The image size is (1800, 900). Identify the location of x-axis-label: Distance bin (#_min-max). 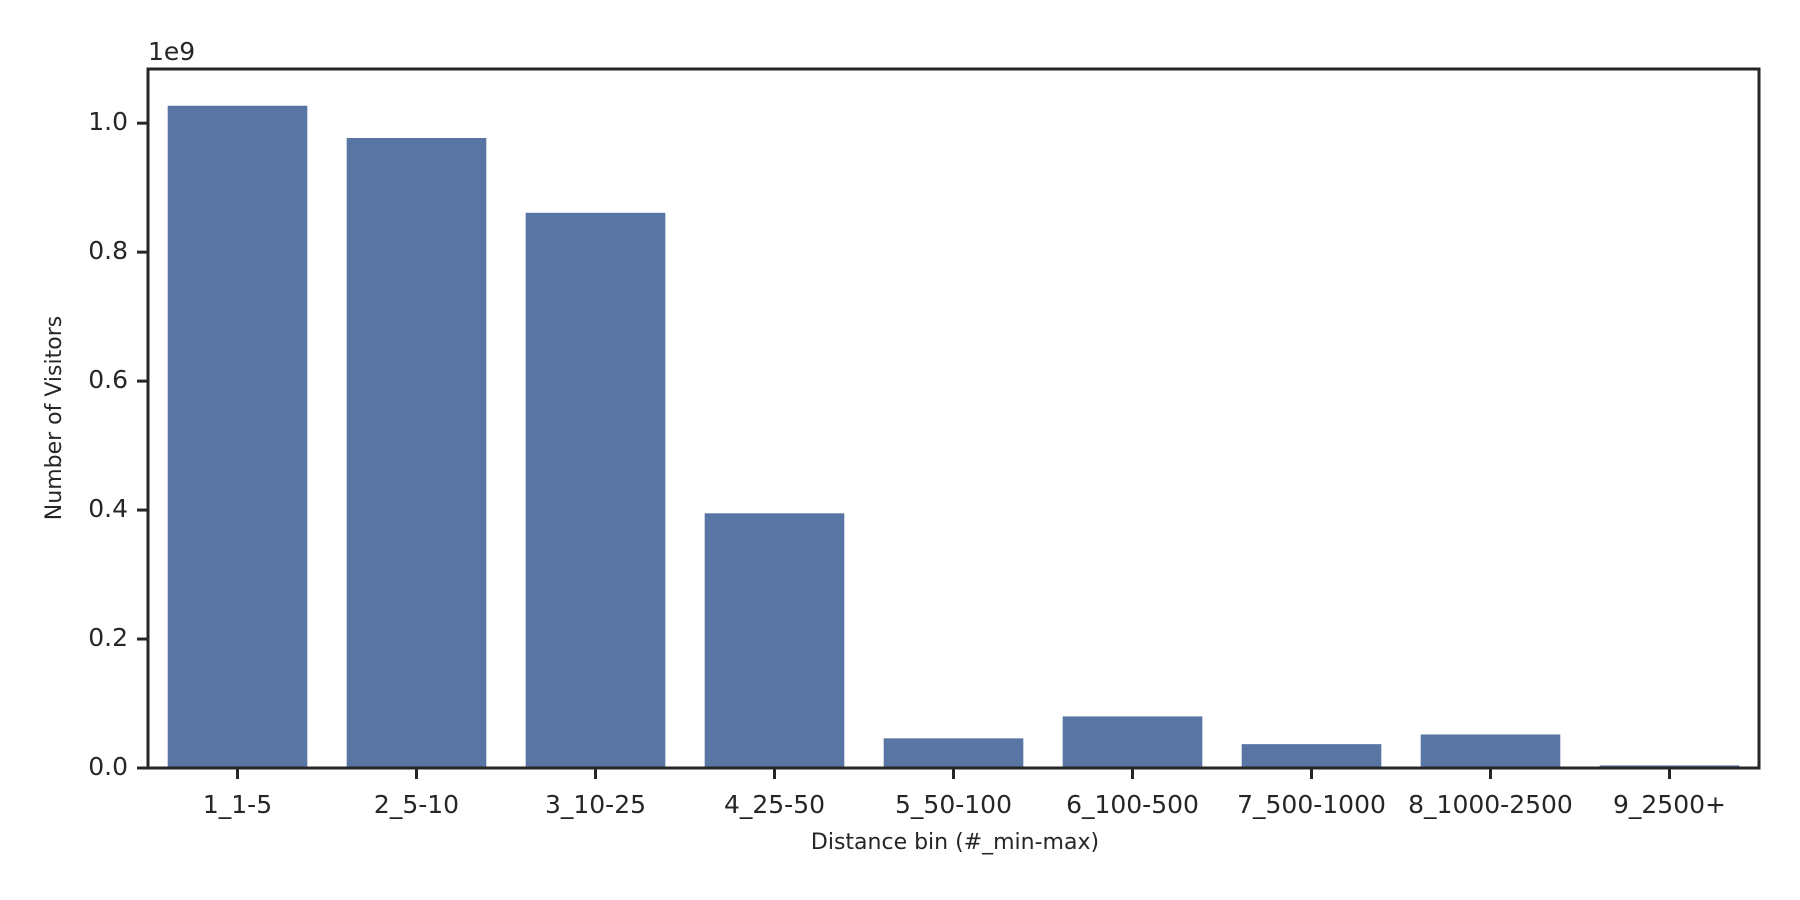
(955, 842).